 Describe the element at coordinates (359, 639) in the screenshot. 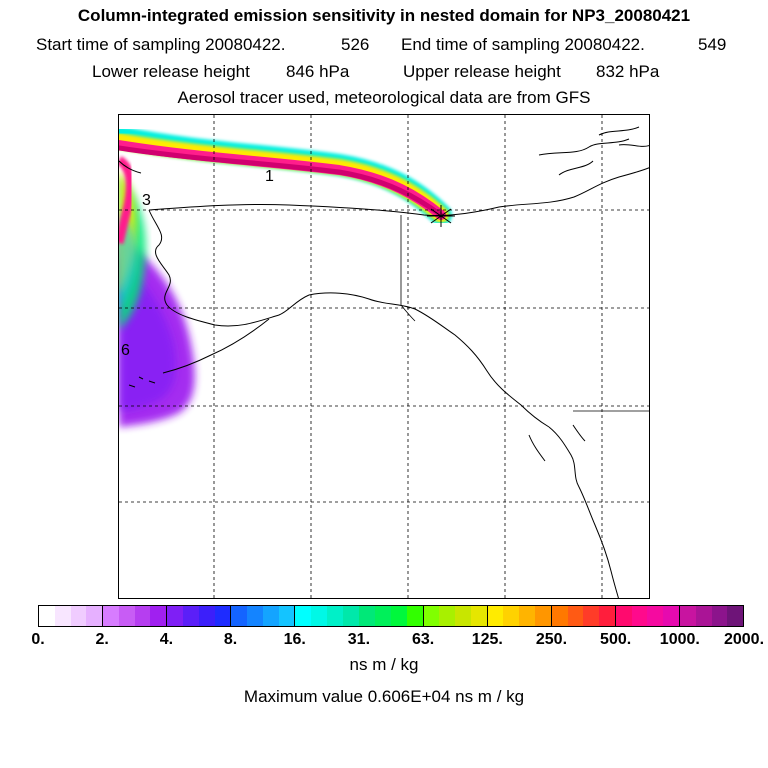

I see `colorbar-tick-label: 31.` at that location.